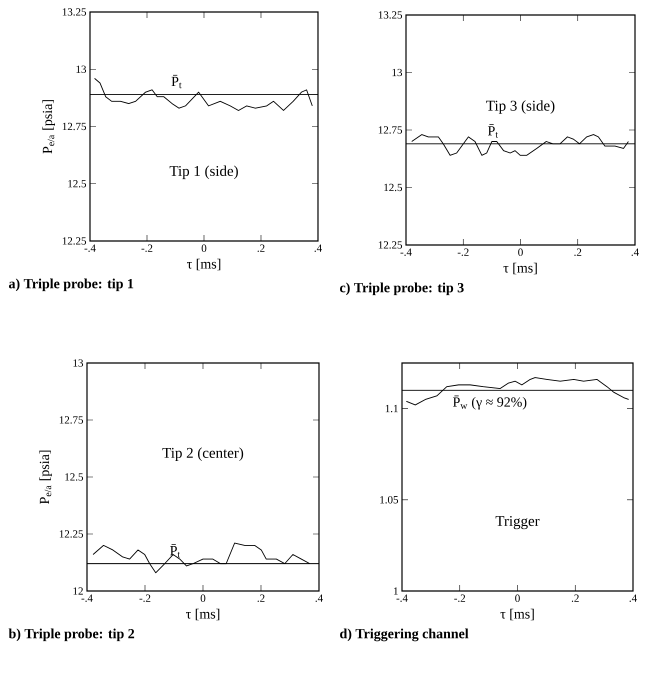  Describe the element at coordinates (389, 500) in the screenshot. I see `y-tick-label: 1.05` at that location.